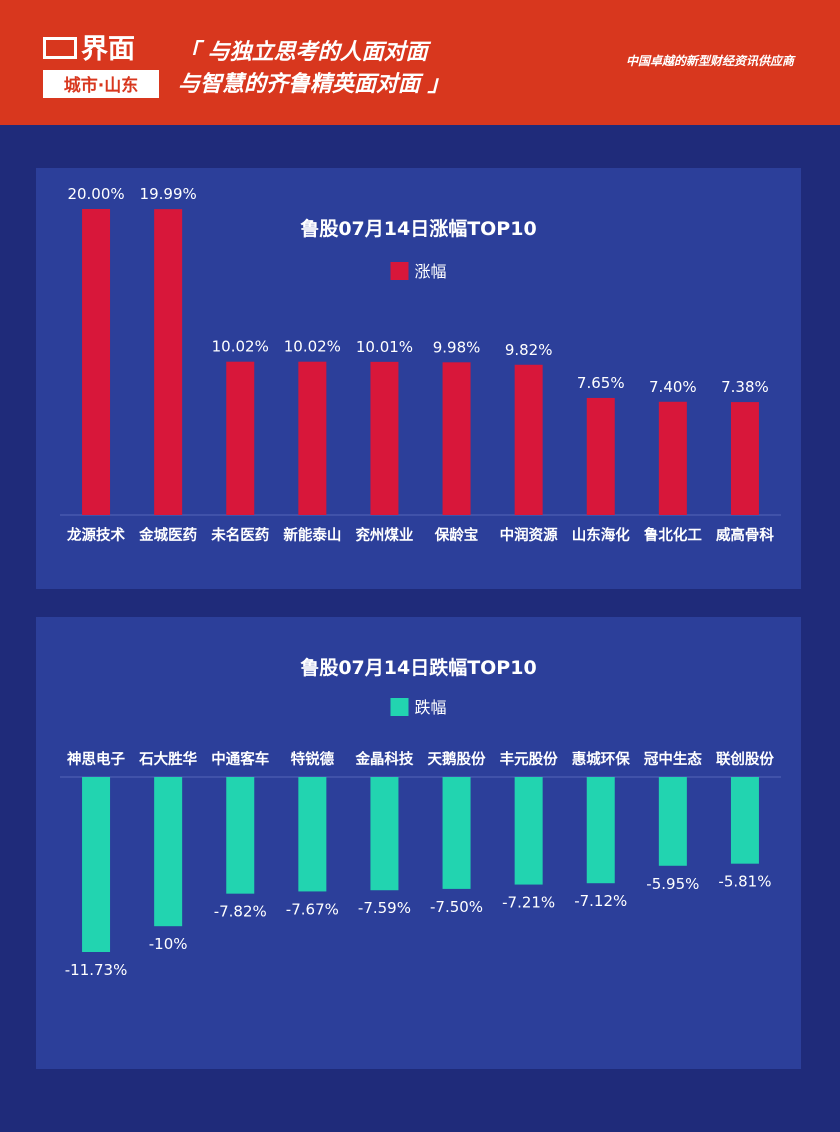  I want to click on category-label: 石大胜华, so click(167, 759).